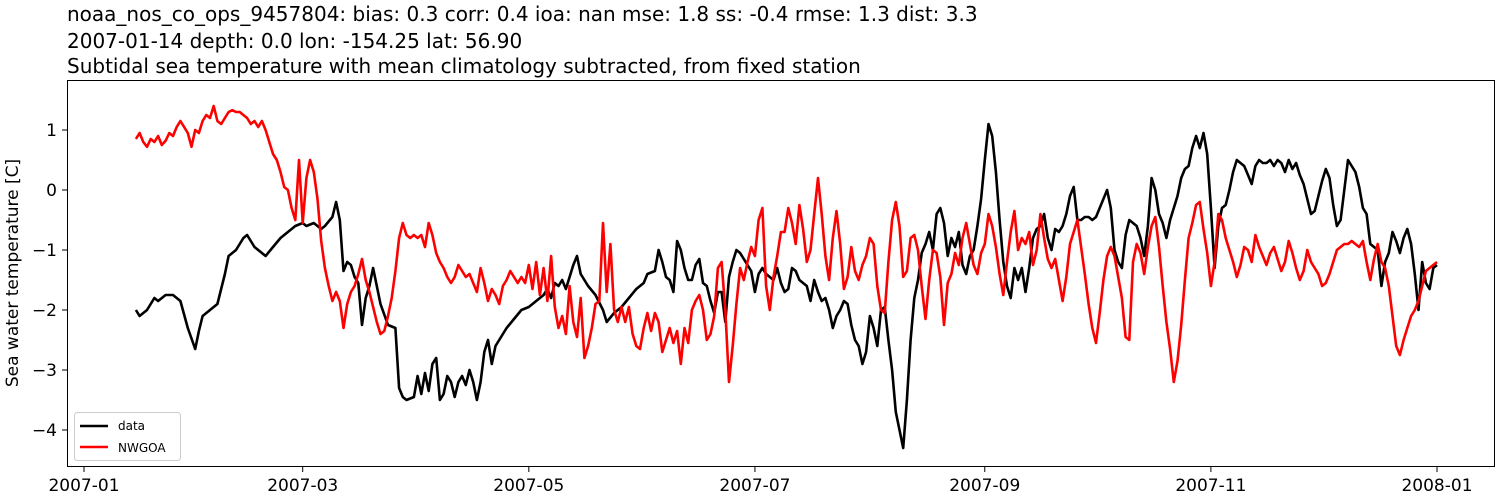 The width and height of the screenshot is (1500, 500). Describe the element at coordinates (44, 371) in the screenshot. I see `y-tick-label: −3` at that location.